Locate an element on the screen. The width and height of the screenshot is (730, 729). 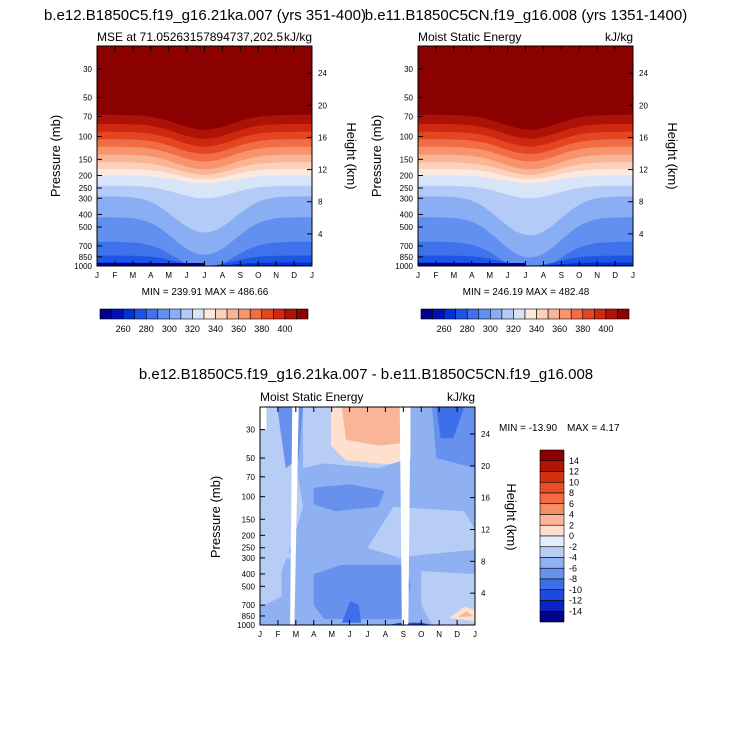
x-tick-label: N is located at coordinates (439, 634).